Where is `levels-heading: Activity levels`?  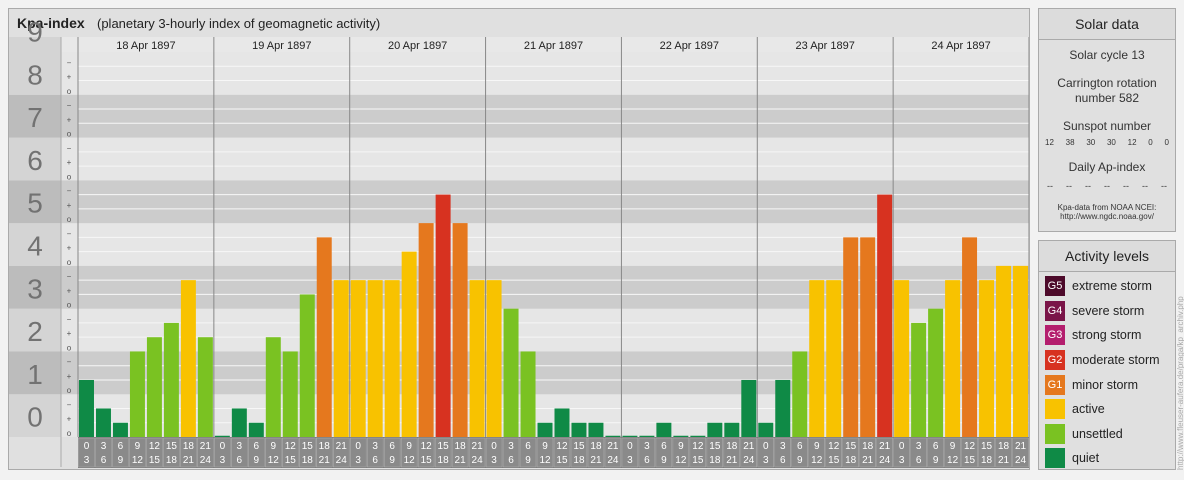
levels-heading: Activity levels is located at coordinates (1107, 256).